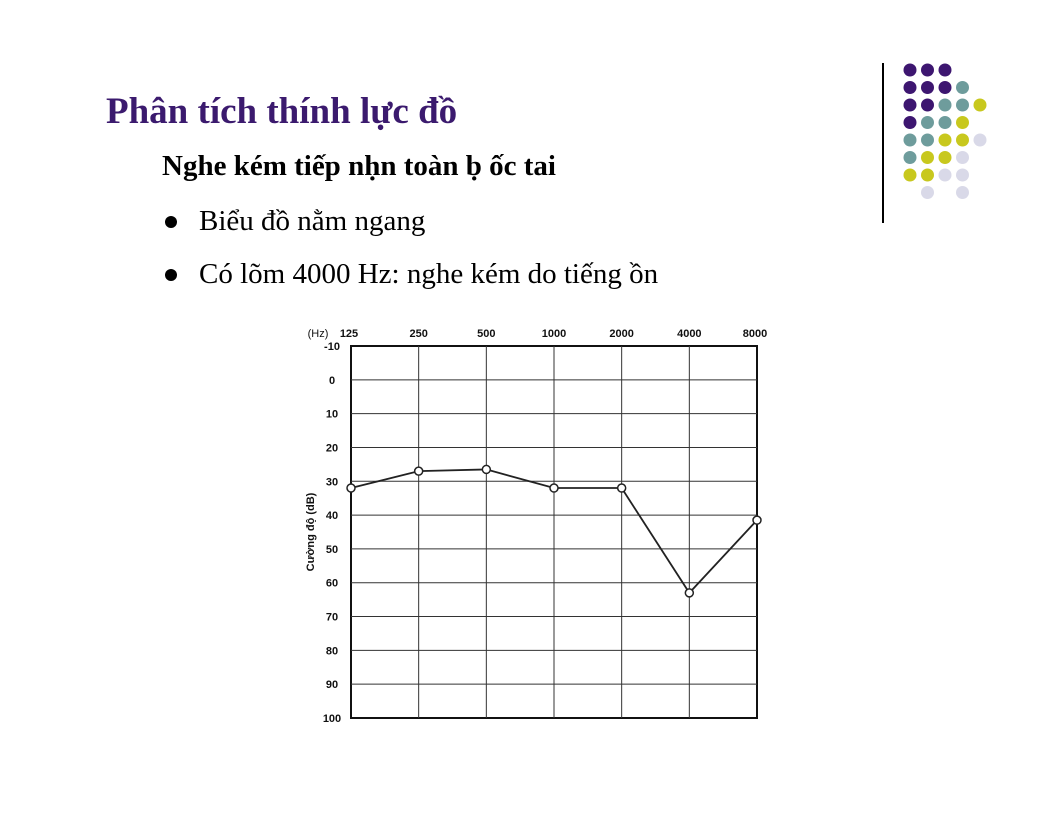  What do you see at coordinates (332, 448) in the screenshot?
I see `y-tick-label: 20` at bounding box center [332, 448].